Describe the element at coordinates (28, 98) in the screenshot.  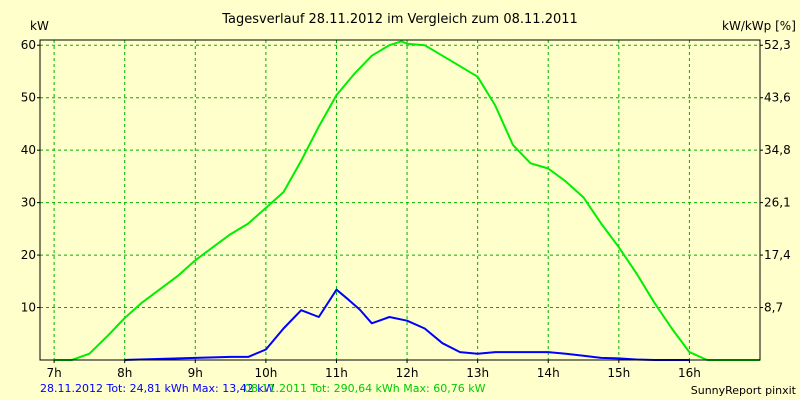
I see `left-axis-tick-label: 50` at that location.